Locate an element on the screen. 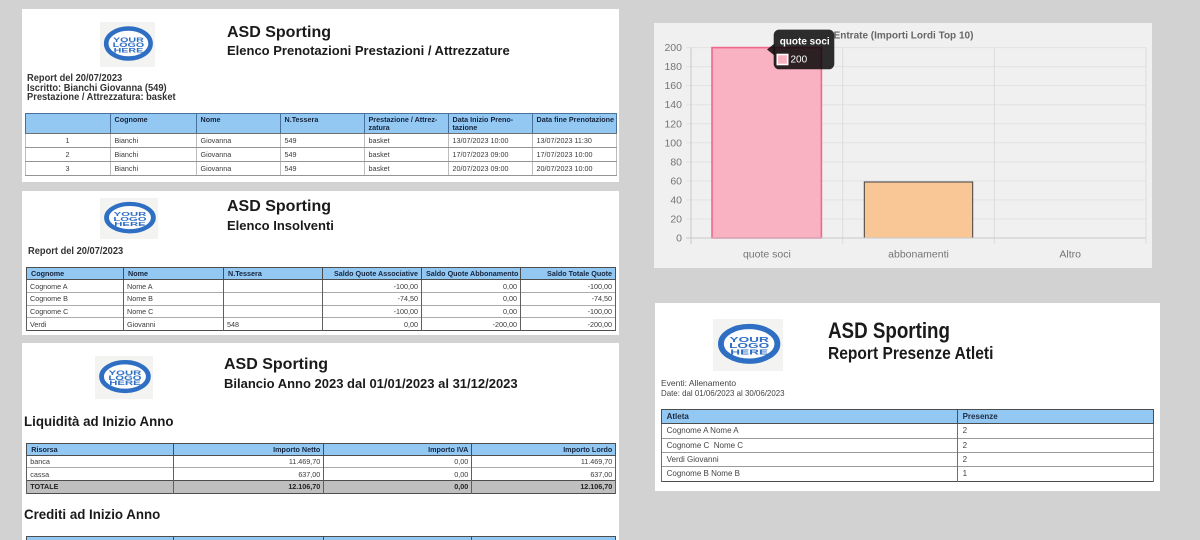 The height and width of the screenshot is (540, 1200). svg-text: Altro is located at coordinates (1070, 255).